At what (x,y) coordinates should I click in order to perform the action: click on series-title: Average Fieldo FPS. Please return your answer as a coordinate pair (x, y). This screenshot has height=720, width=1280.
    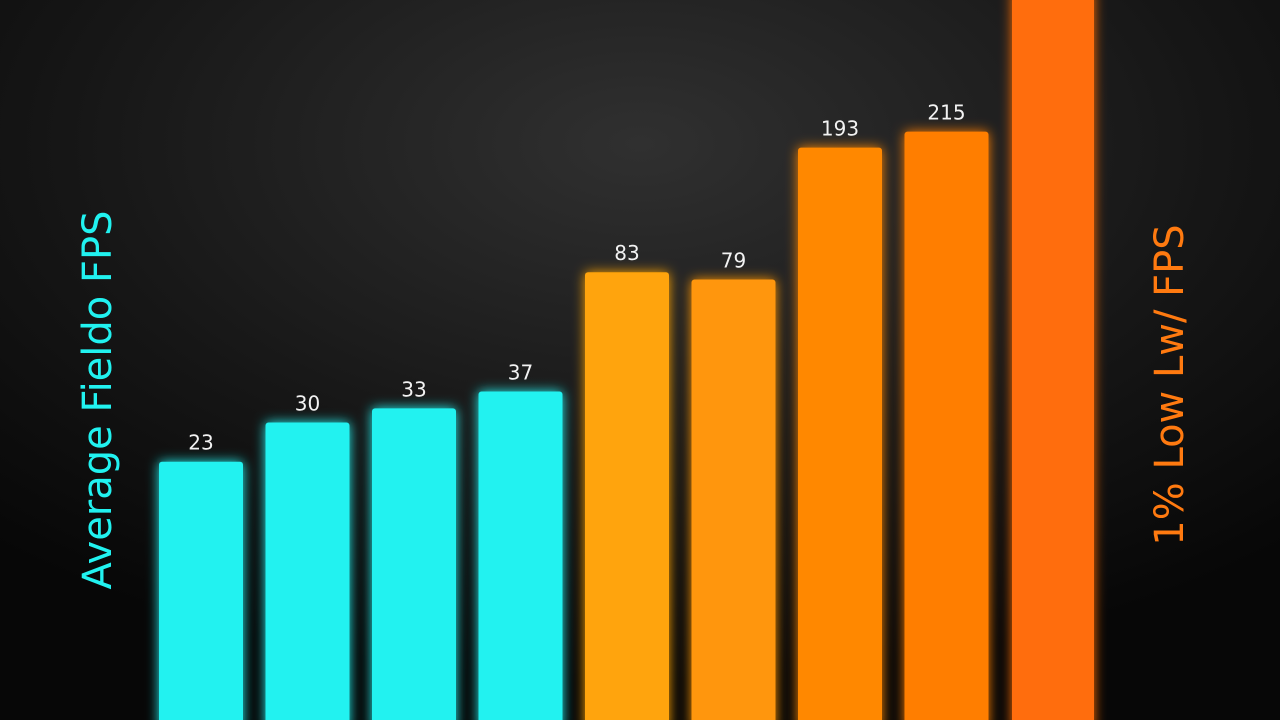
    Looking at the image, I should click on (98, 399).